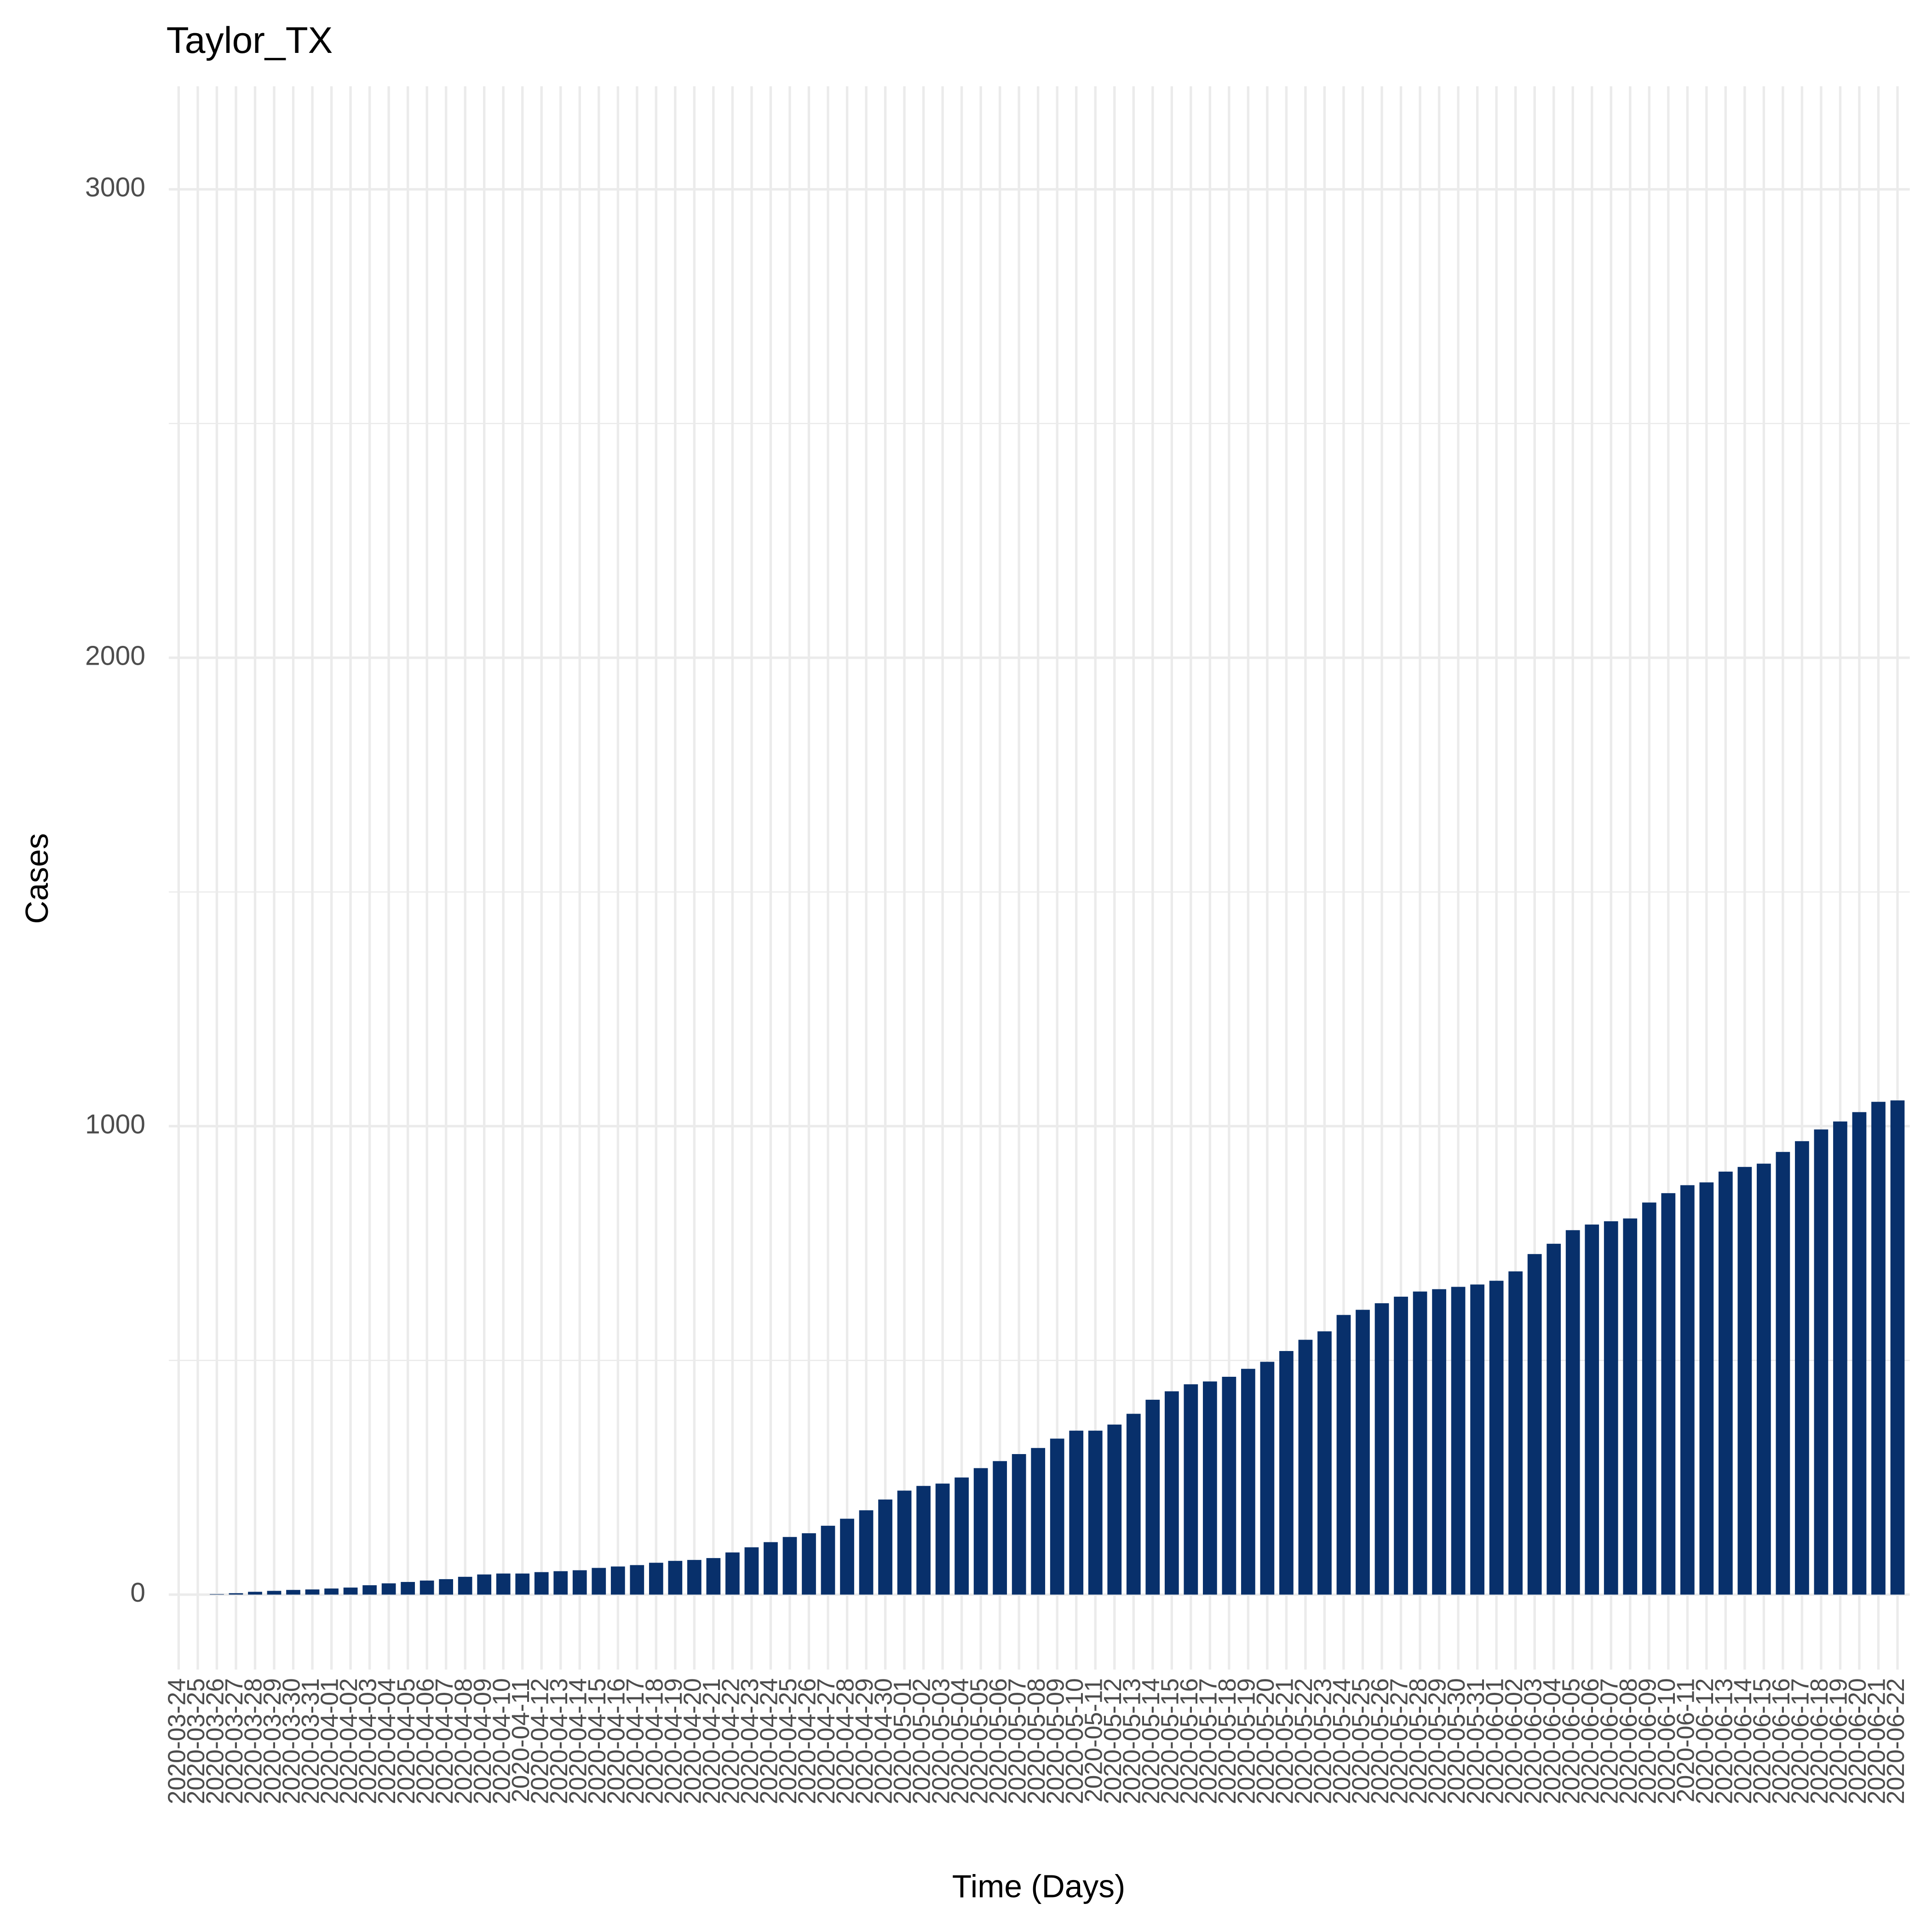 The height and width of the screenshot is (1932, 1932). What do you see at coordinates (1647, 1741) in the screenshot?
I see `x-tick-label: 2020-06-09` at bounding box center [1647, 1741].